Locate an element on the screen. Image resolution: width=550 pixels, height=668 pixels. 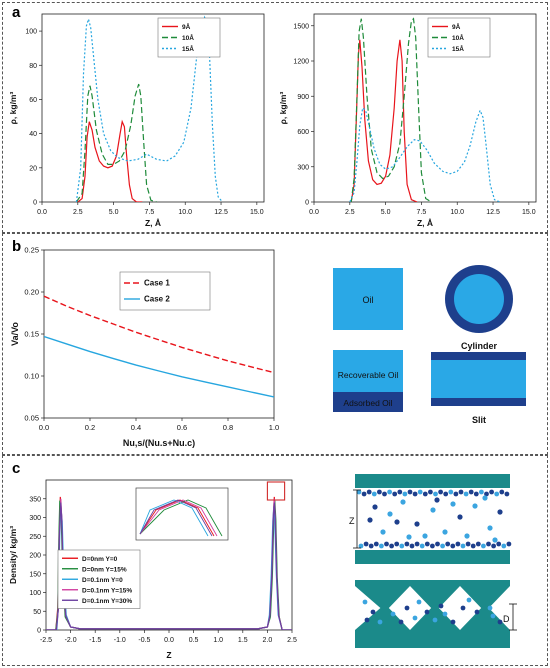
panel-b-label: b is located at coordinates (17, 246).